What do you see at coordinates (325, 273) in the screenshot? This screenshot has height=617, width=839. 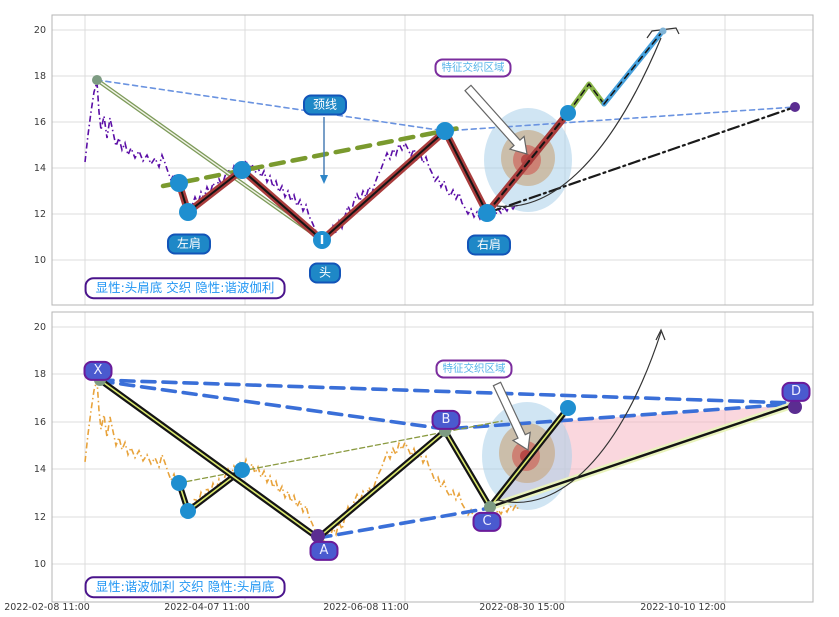 I see `label-head: 头` at bounding box center [325, 273].